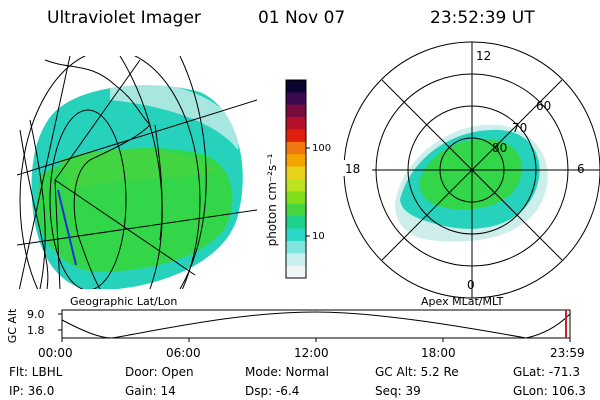  What do you see at coordinates (470, 174) in the screenshot?
I see `polar-aurora-green` at bounding box center [470, 174].